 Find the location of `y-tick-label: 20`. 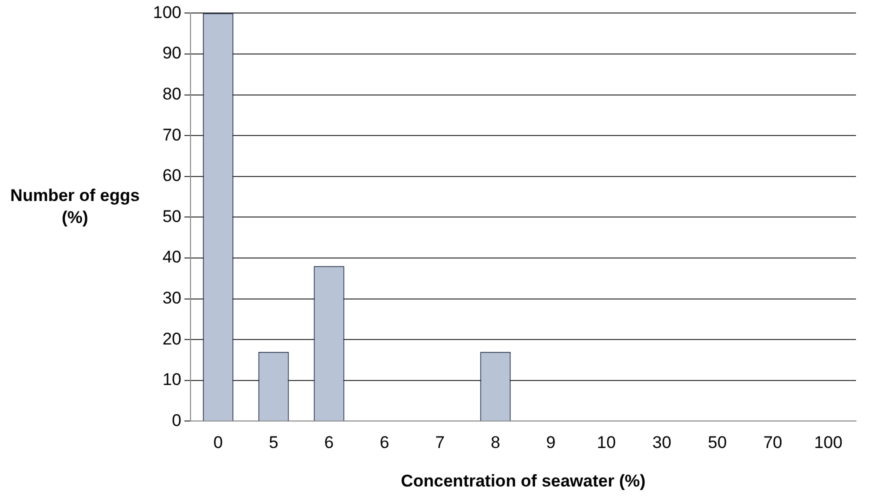

y-tick-label: 20 is located at coordinates (172, 338).